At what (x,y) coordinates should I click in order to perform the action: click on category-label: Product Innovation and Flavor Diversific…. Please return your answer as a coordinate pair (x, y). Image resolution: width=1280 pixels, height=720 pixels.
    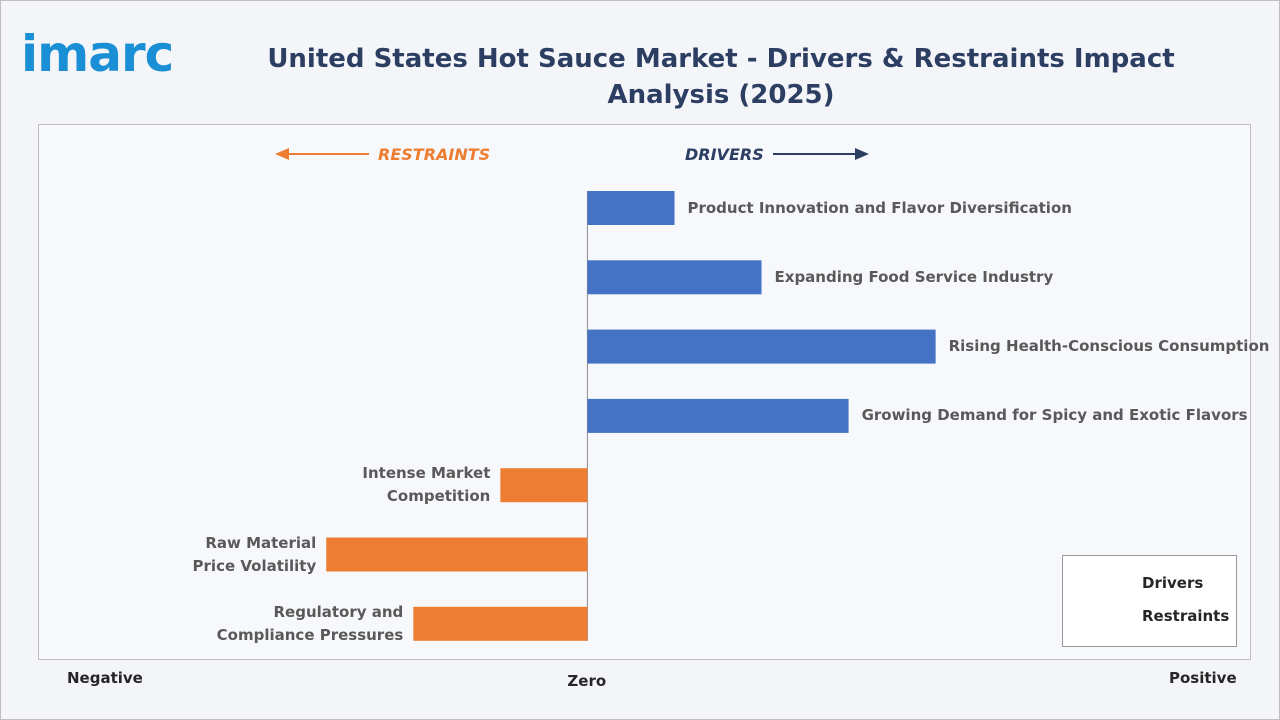
    Looking at the image, I should click on (879, 207).